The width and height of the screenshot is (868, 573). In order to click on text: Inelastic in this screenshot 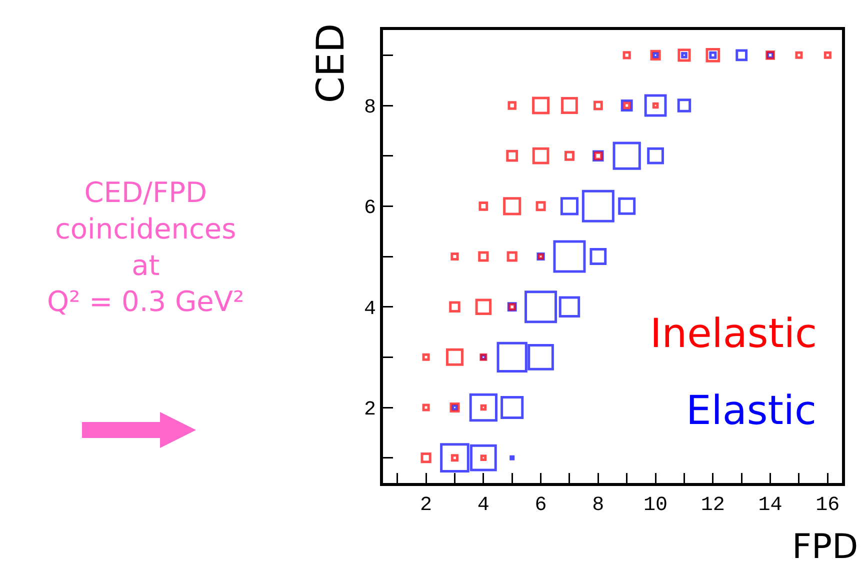, I will do `click(734, 334)`.